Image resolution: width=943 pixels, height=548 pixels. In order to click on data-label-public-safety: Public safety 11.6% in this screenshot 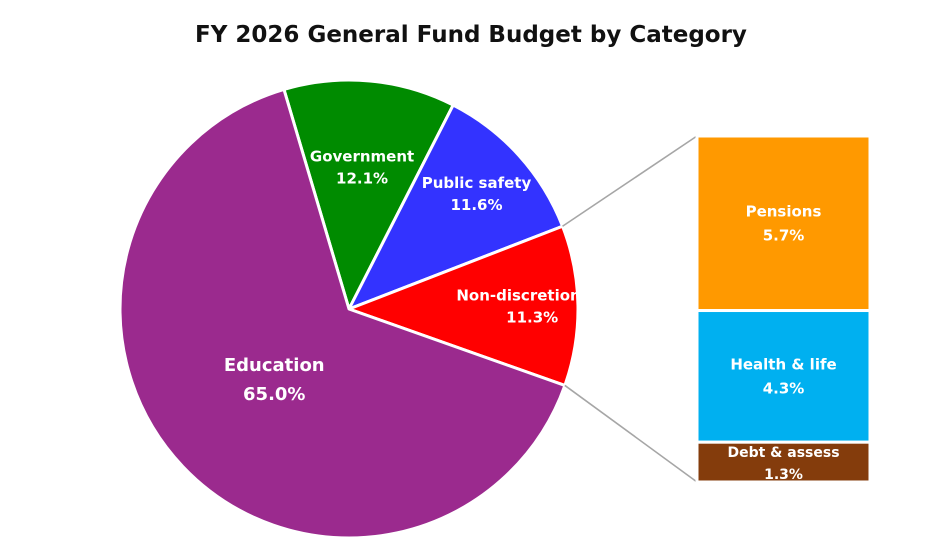, I will do `click(477, 194)`.